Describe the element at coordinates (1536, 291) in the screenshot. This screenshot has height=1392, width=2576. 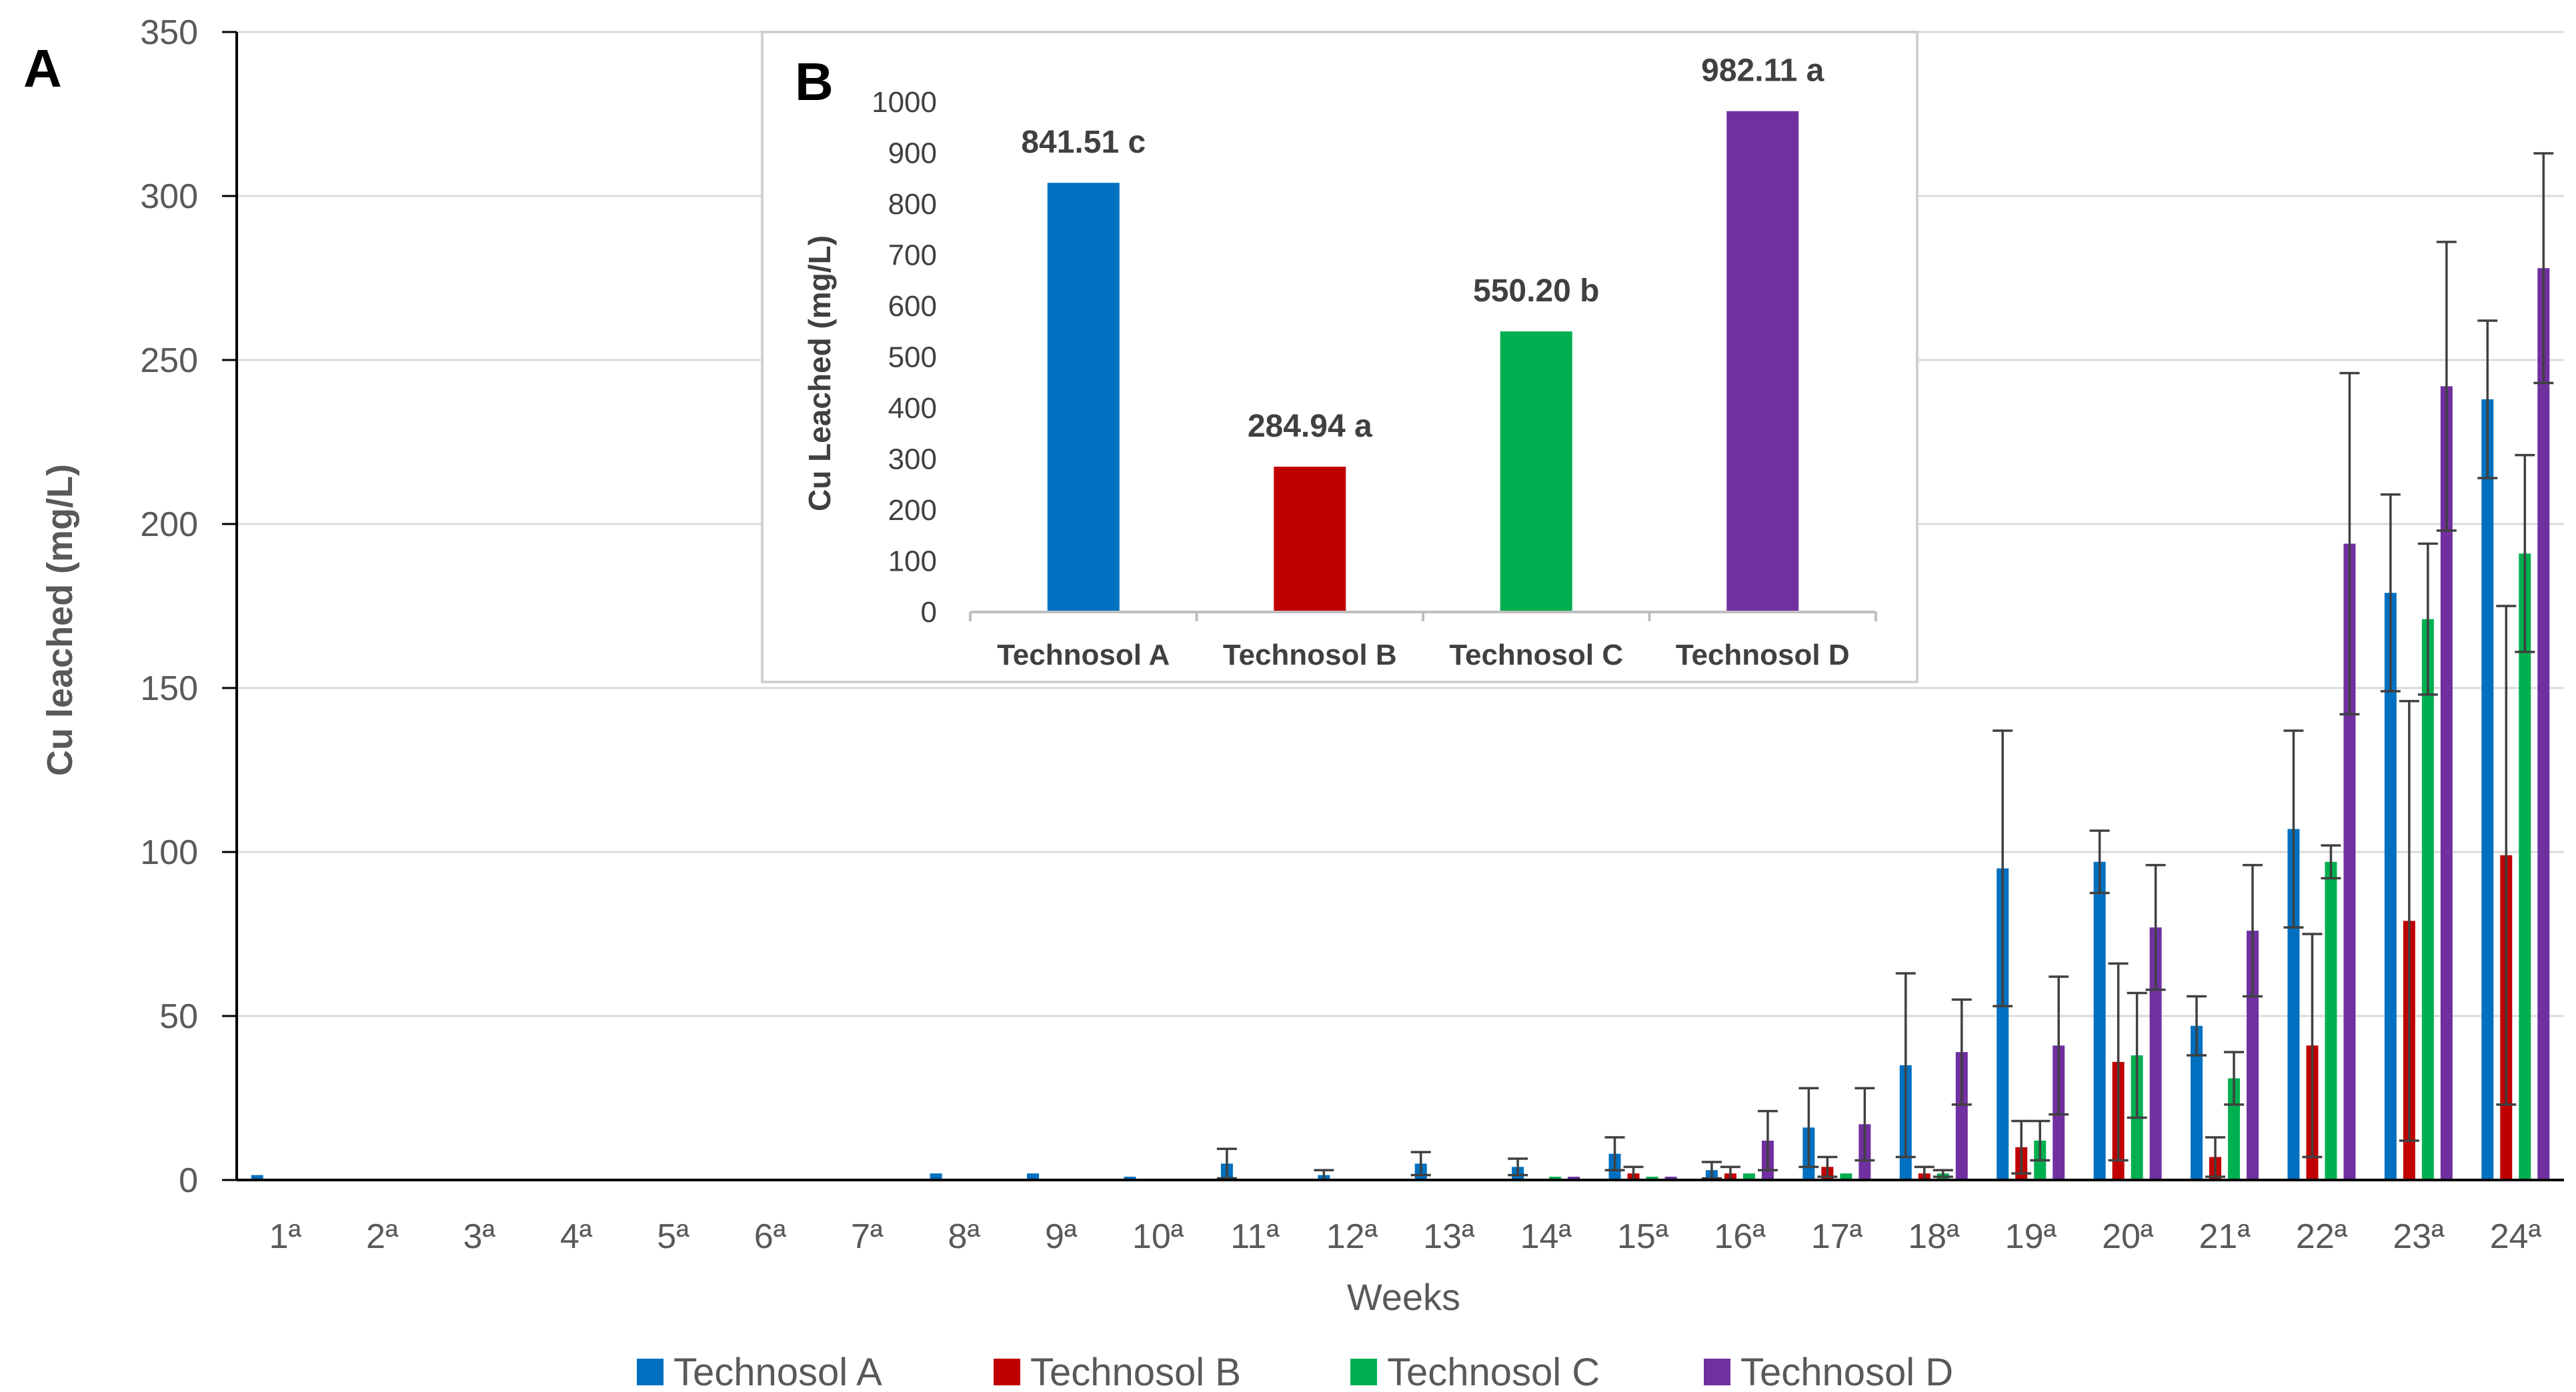
I see `data-label: 550.20 b` at that location.